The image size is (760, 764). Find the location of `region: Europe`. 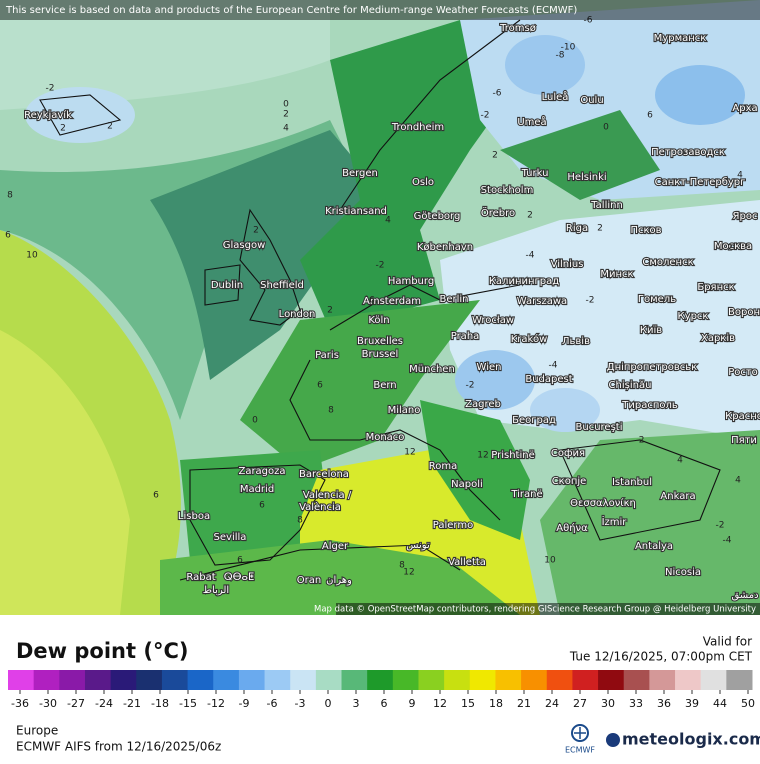

region: Europe is located at coordinates (37, 731).